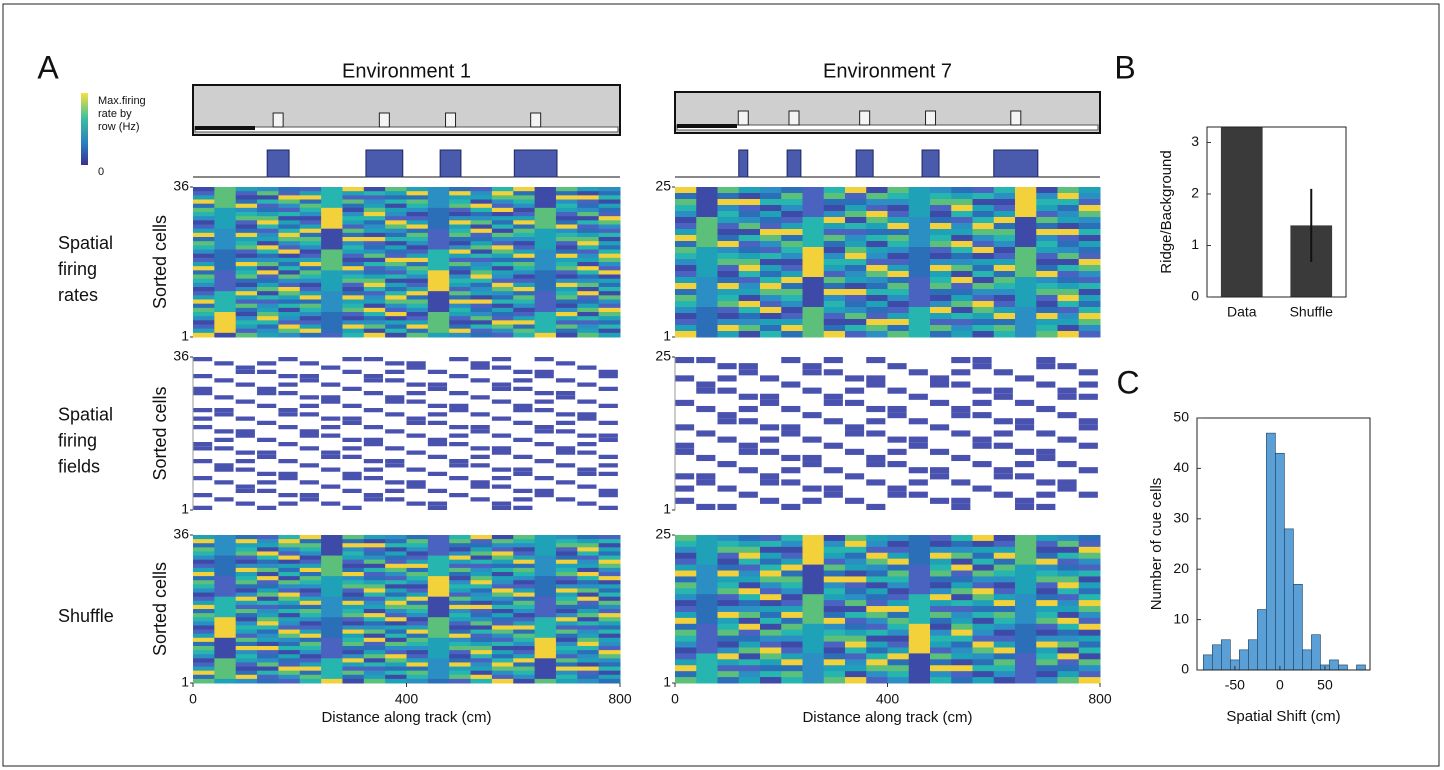 The width and height of the screenshot is (1444, 770). Describe the element at coordinates (1181, 618) in the screenshot. I see `y-tick-label: 10` at that location.